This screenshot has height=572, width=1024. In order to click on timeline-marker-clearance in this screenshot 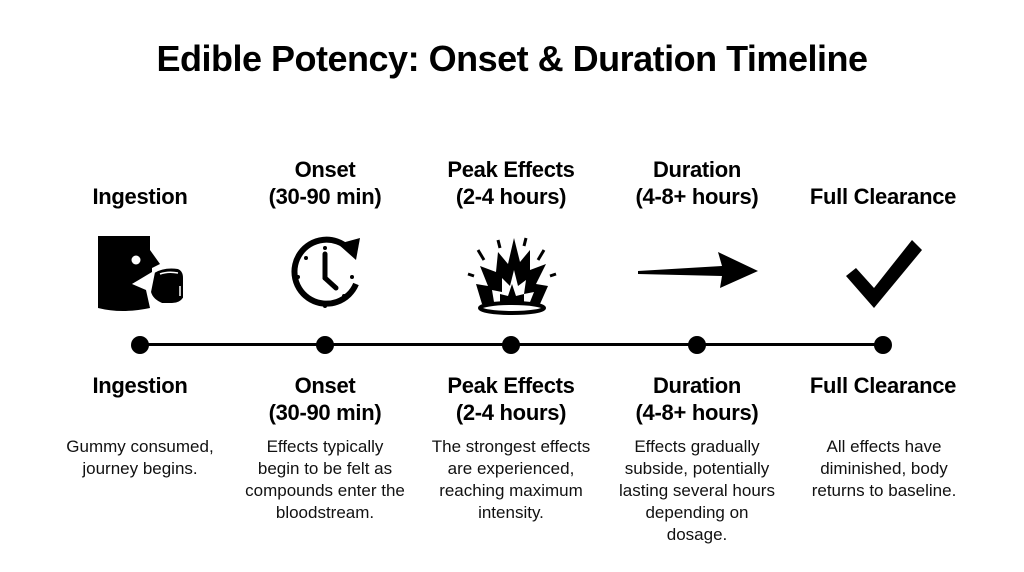, I will do `click(883, 345)`.